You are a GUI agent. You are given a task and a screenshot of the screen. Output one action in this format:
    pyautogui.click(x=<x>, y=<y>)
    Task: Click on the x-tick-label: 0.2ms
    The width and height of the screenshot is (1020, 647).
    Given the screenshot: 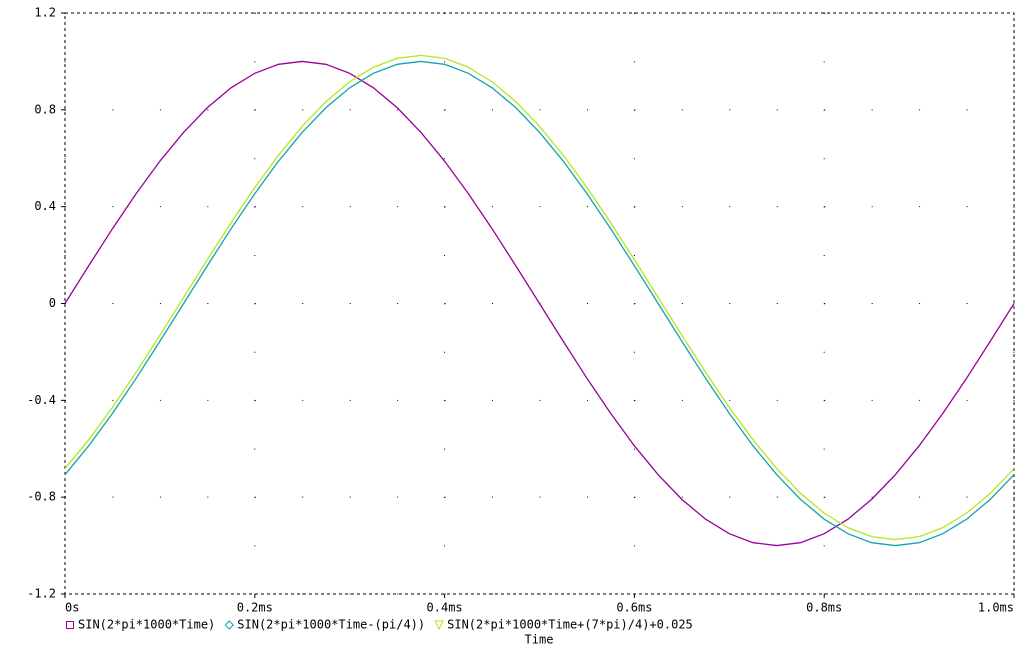 What is the action you would take?
    pyautogui.click(x=255, y=608)
    